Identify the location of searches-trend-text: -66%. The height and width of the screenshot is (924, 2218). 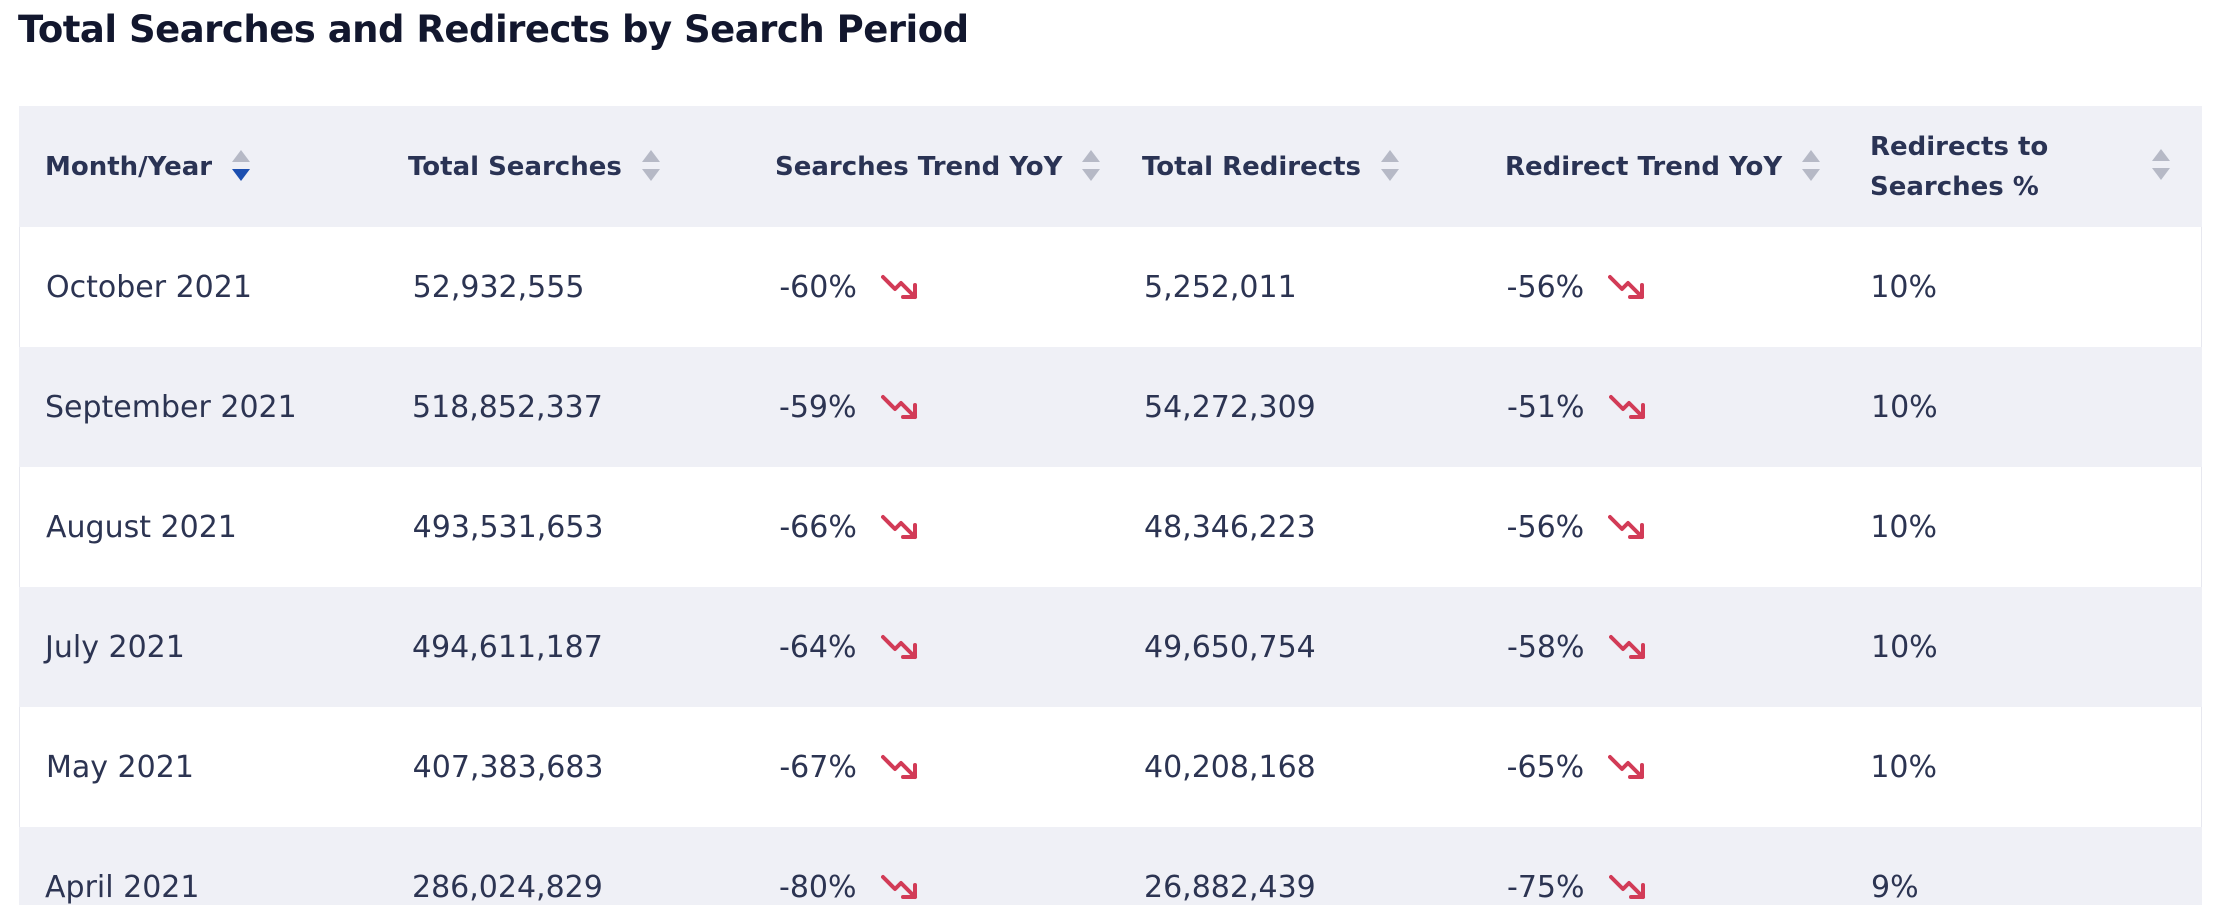
(818, 527).